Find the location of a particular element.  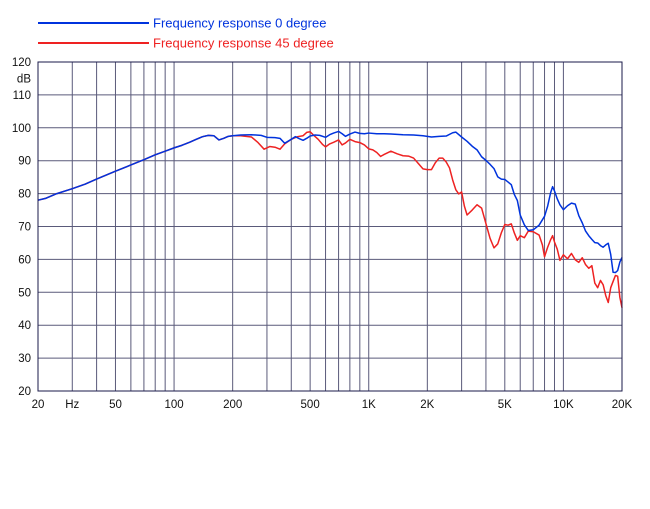

x-tick-label: 5K is located at coordinates (505, 405).